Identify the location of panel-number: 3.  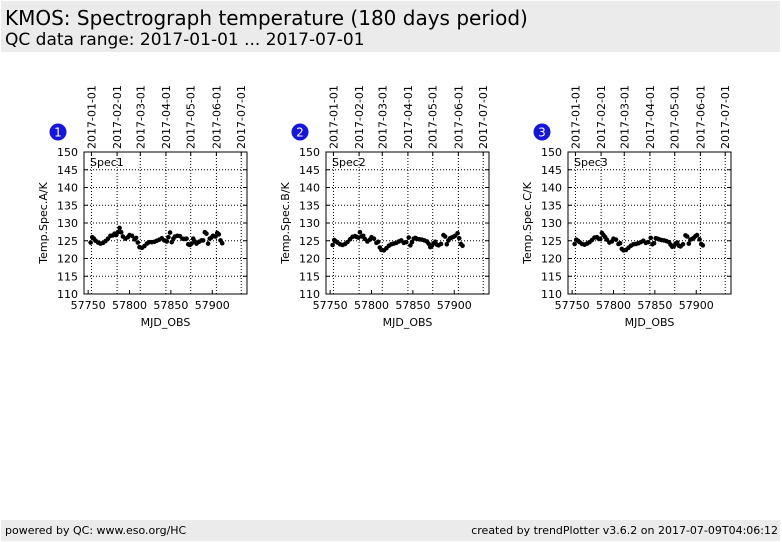
(542, 133).